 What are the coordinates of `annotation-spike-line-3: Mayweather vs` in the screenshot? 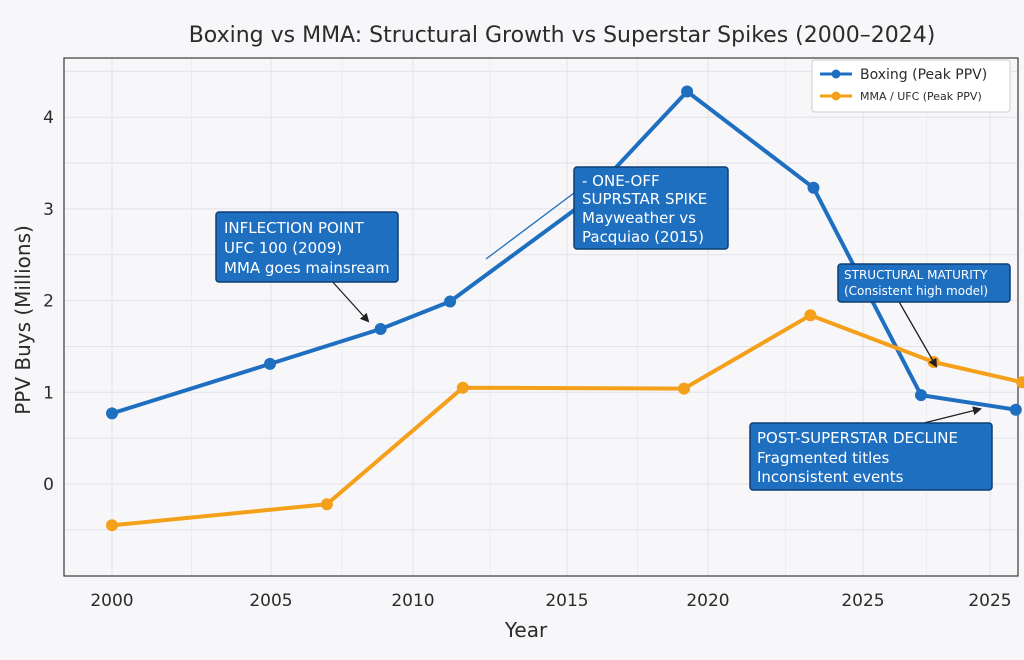 It's located at (639, 218).